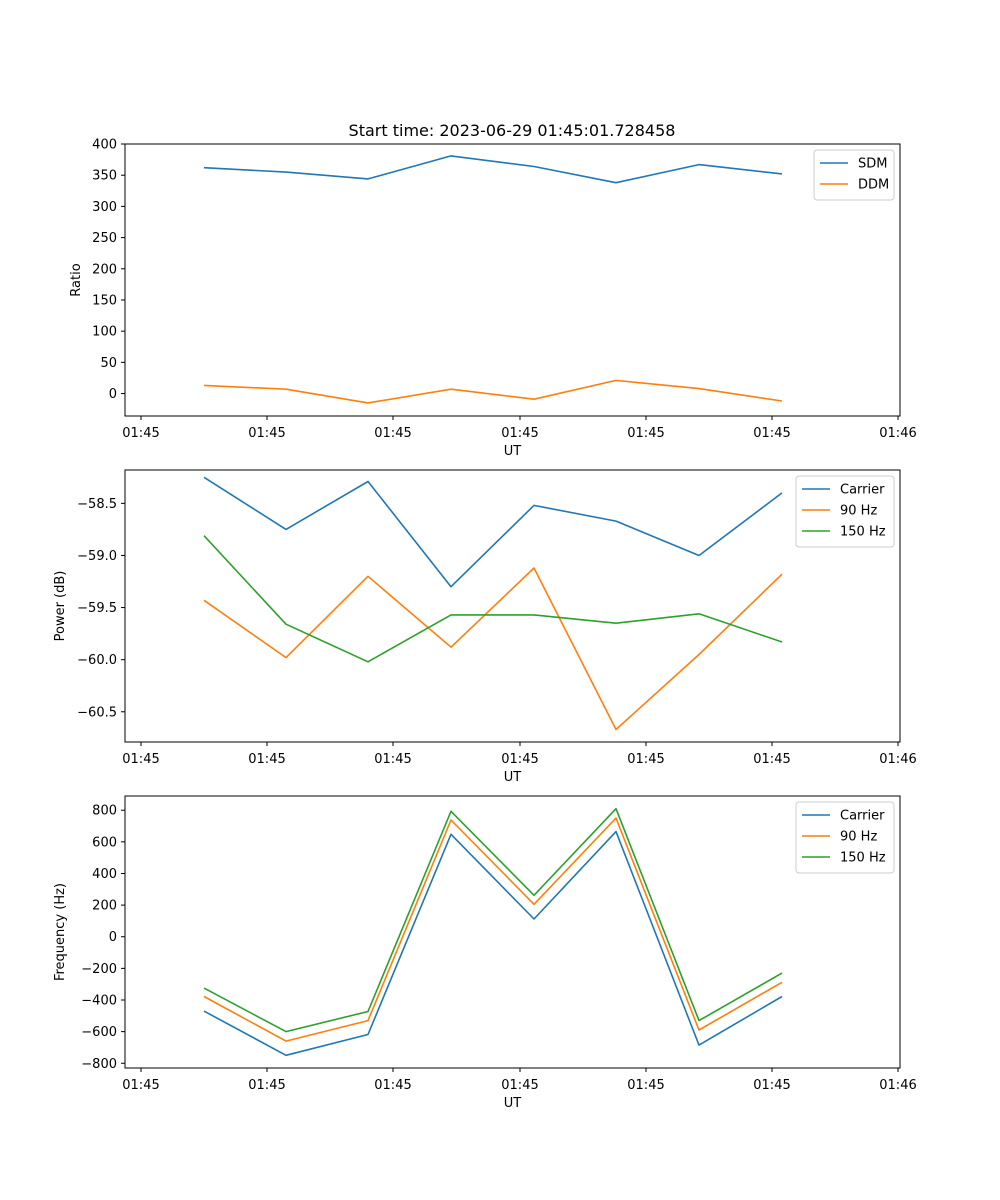 This screenshot has width=1000, height=1200. I want to click on y-tick-label: 300, so click(104, 207).